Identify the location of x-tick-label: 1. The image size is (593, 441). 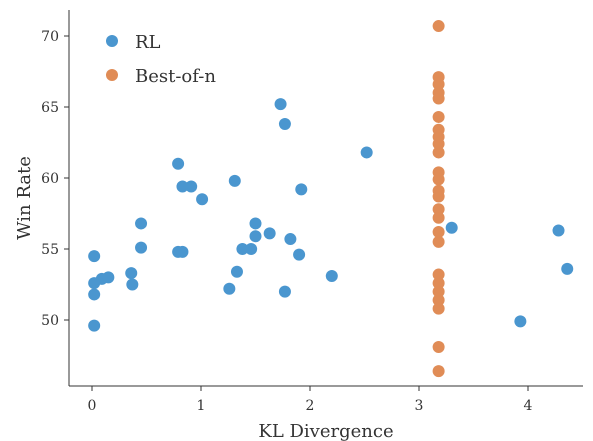
(201, 406).